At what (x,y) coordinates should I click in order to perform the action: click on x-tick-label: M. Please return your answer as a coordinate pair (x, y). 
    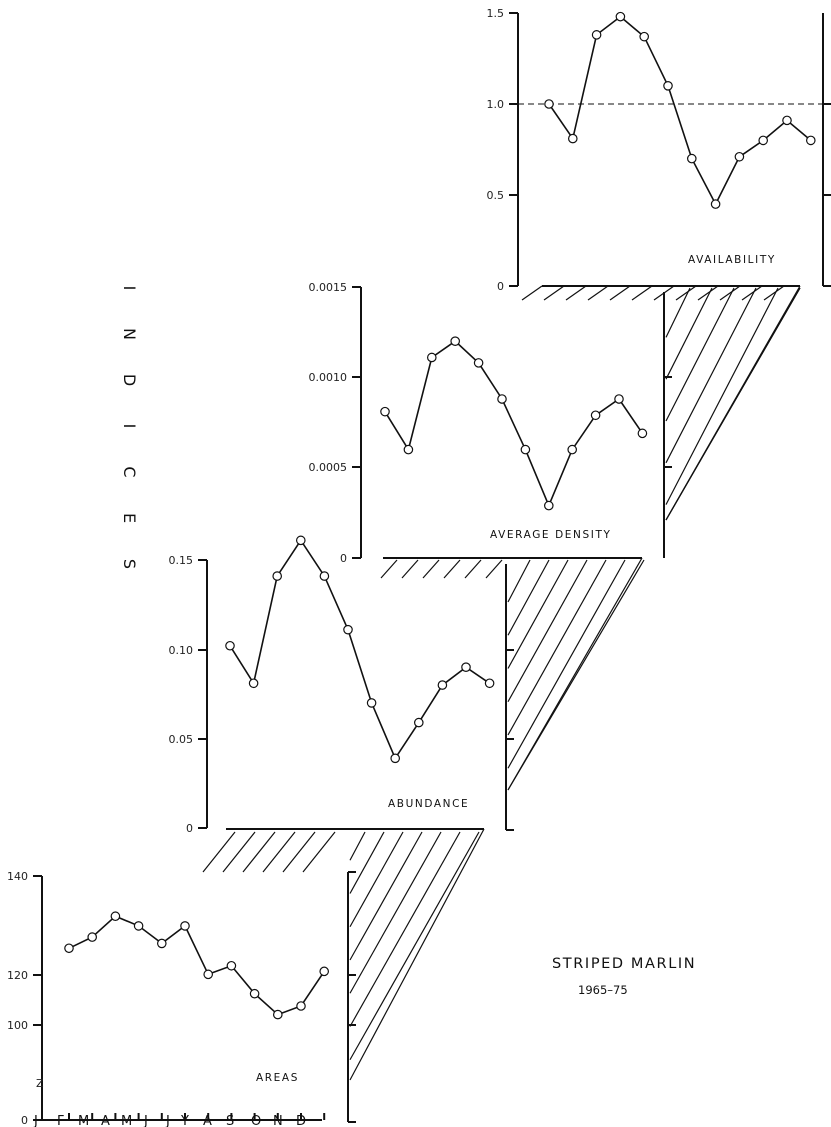
    Looking at the image, I should click on (126, 1120).